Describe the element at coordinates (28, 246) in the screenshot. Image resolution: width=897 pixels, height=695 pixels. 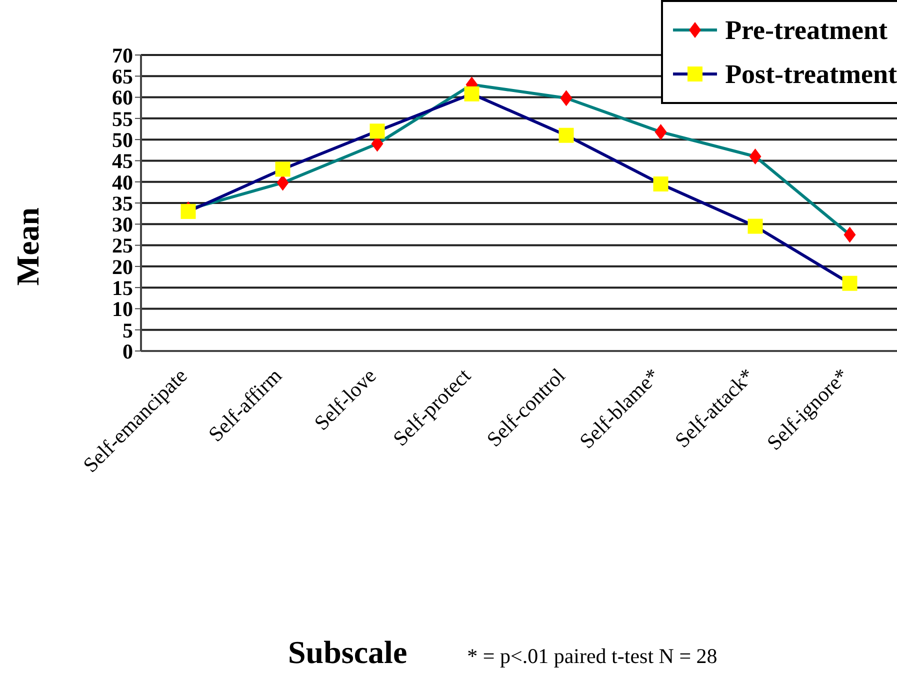
I see `y-axis-title: Mean` at that location.